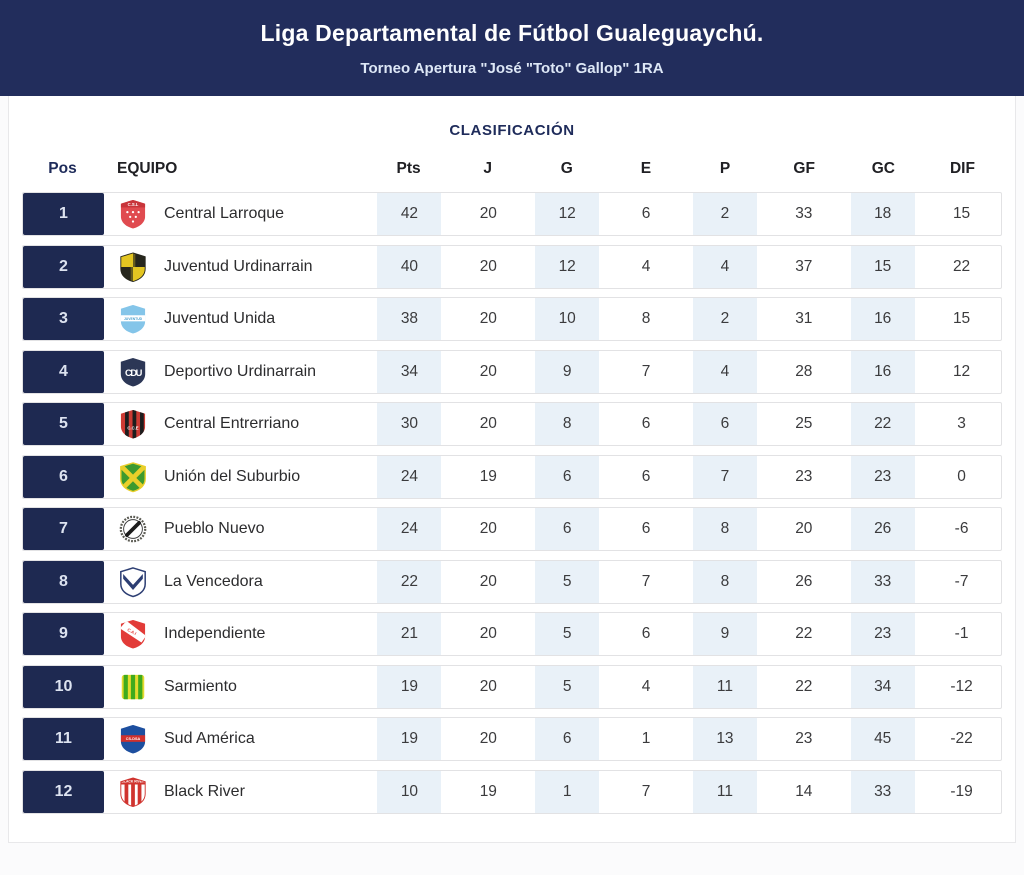 The height and width of the screenshot is (875, 1024). Describe the element at coordinates (882, 529) in the screenshot. I see `stat-gc: 26` at that location.